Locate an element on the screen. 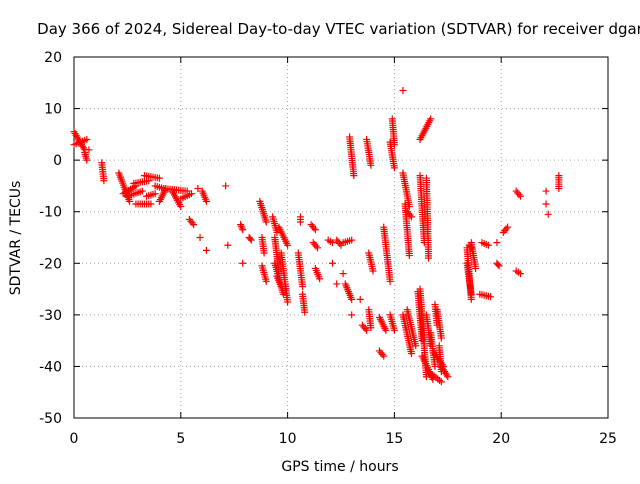 Image resolution: width=640 pixels, height=484 pixels. x-tick-label: 25 is located at coordinates (608, 439).